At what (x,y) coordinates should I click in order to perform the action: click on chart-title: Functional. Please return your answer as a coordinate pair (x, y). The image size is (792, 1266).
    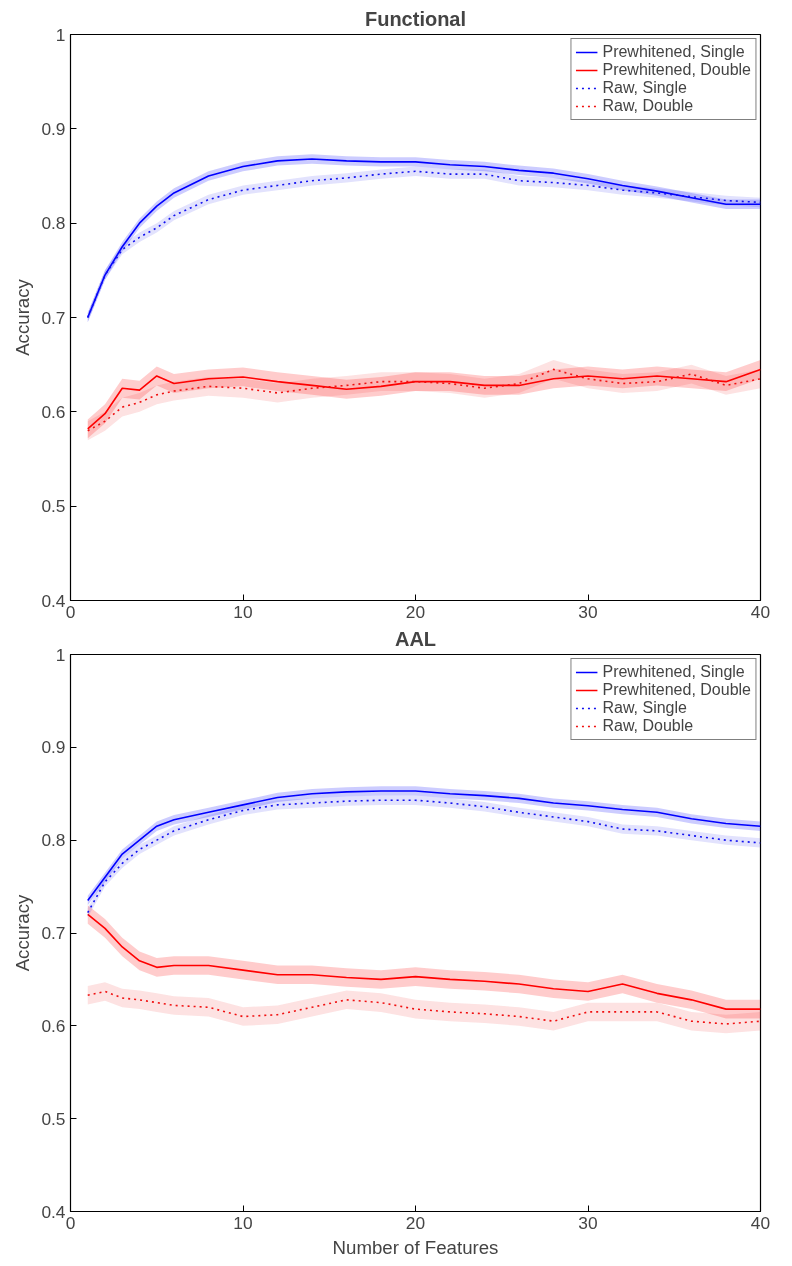
    Looking at the image, I should click on (415, 18).